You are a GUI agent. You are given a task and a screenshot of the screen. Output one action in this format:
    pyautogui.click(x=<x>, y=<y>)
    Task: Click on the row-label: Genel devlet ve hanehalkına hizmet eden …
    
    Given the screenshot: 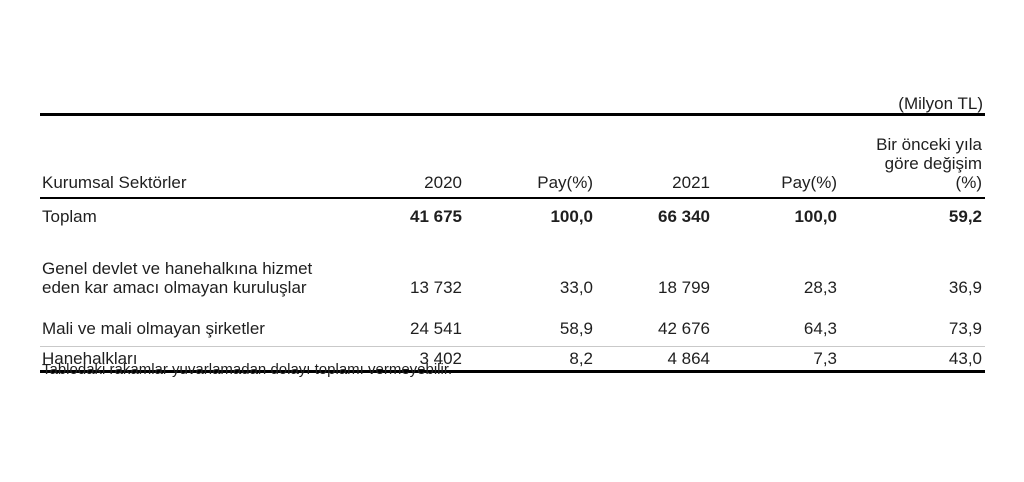 What is the action you would take?
    pyautogui.click(x=224, y=273)
    